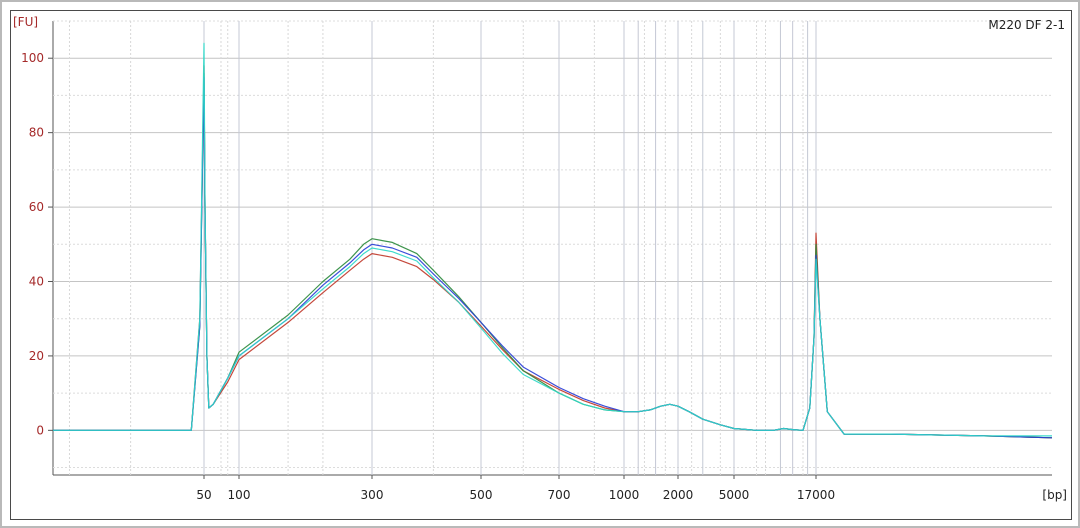 The height and width of the screenshot is (528, 1080). I want to click on x-axis-label: [bp], so click(1054, 495).